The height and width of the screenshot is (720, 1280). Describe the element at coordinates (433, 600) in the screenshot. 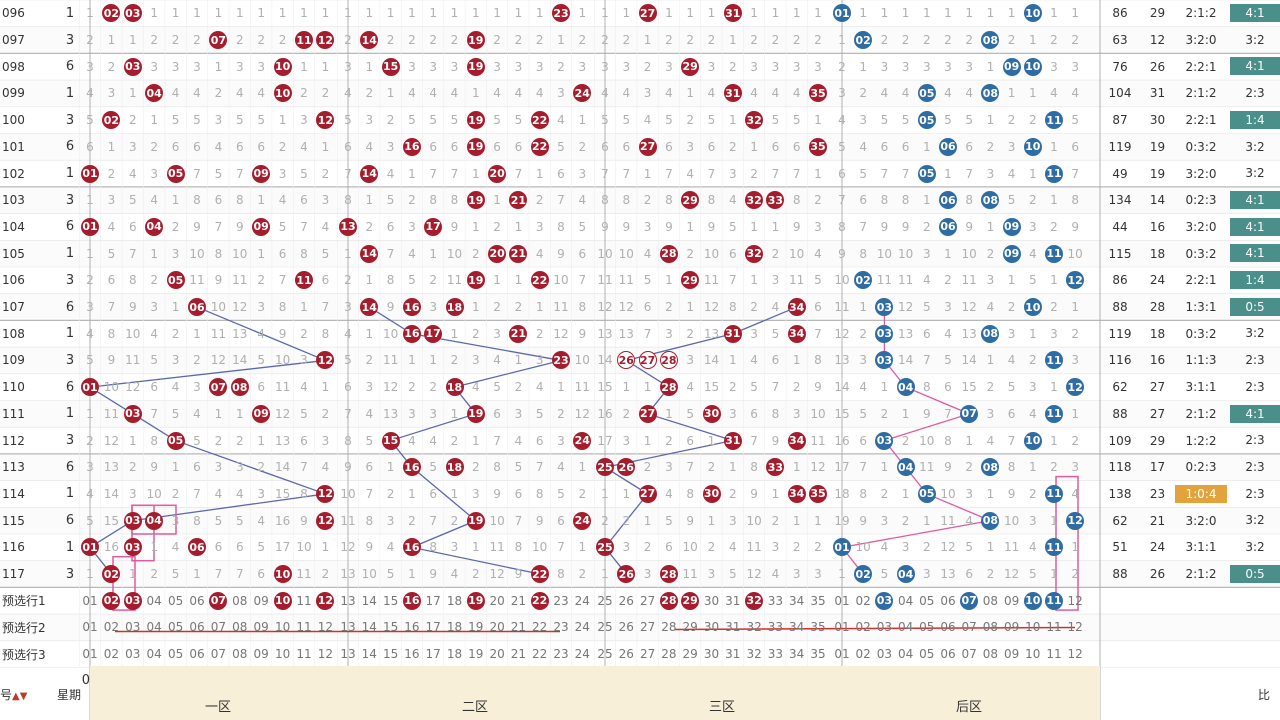

I see `selection-number: 17` at that location.